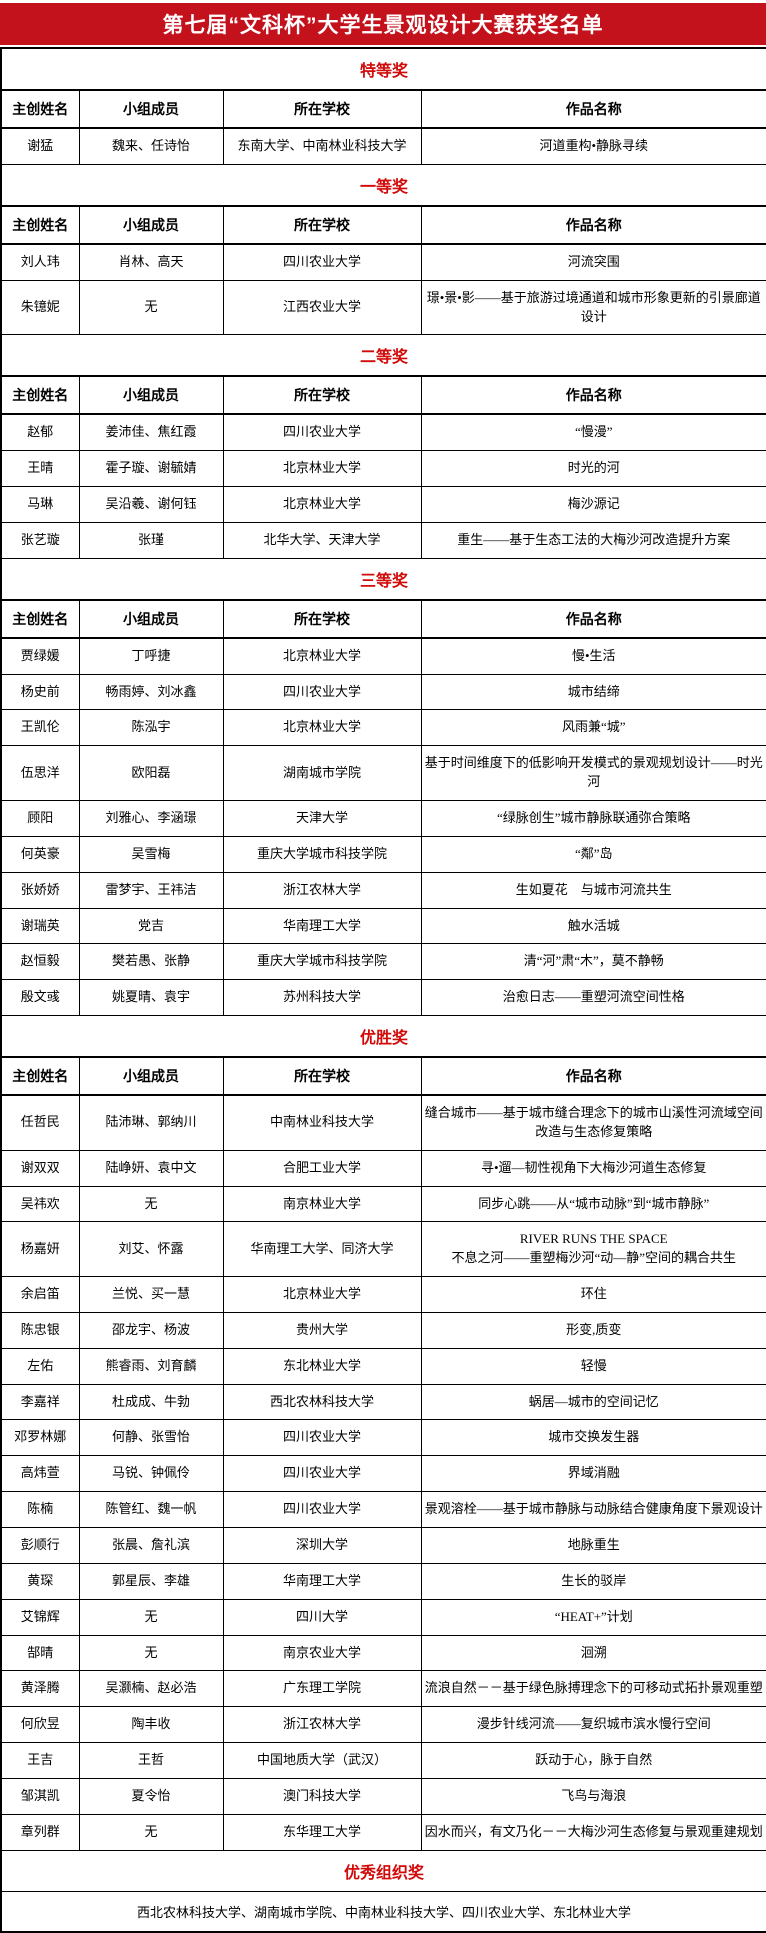 This screenshot has height=1933, width=766. What do you see at coordinates (322, 1545) in the screenshot?
I see `school: 深圳大学` at bounding box center [322, 1545].